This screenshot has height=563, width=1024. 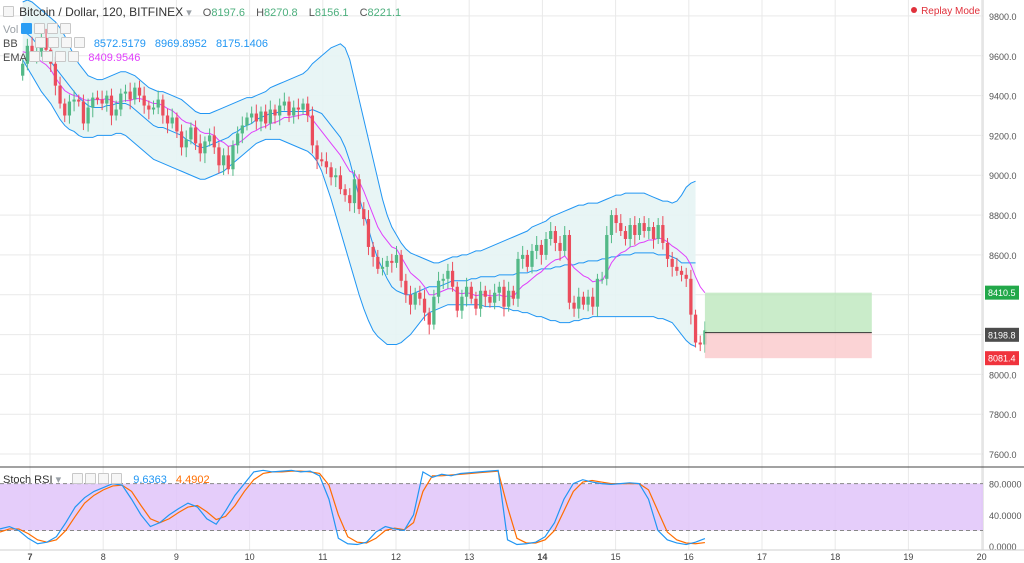 I want to click on x-tick-label: 17, so click(x=762, y=557).